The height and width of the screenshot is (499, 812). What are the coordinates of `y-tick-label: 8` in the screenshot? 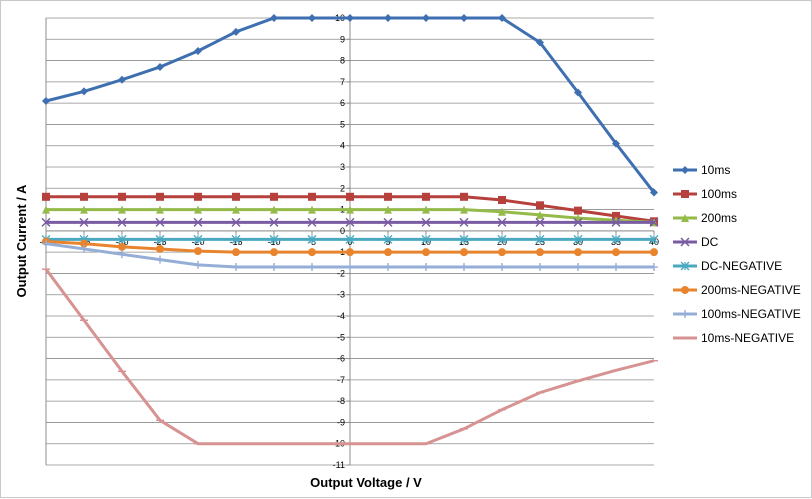 It's located at (342, 61).